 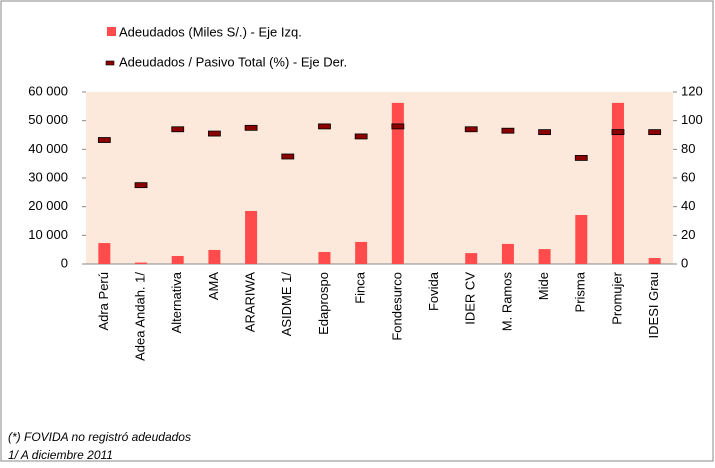 I want to click on x-tick-label: IDESI Grau, so click(x=653, y=305).